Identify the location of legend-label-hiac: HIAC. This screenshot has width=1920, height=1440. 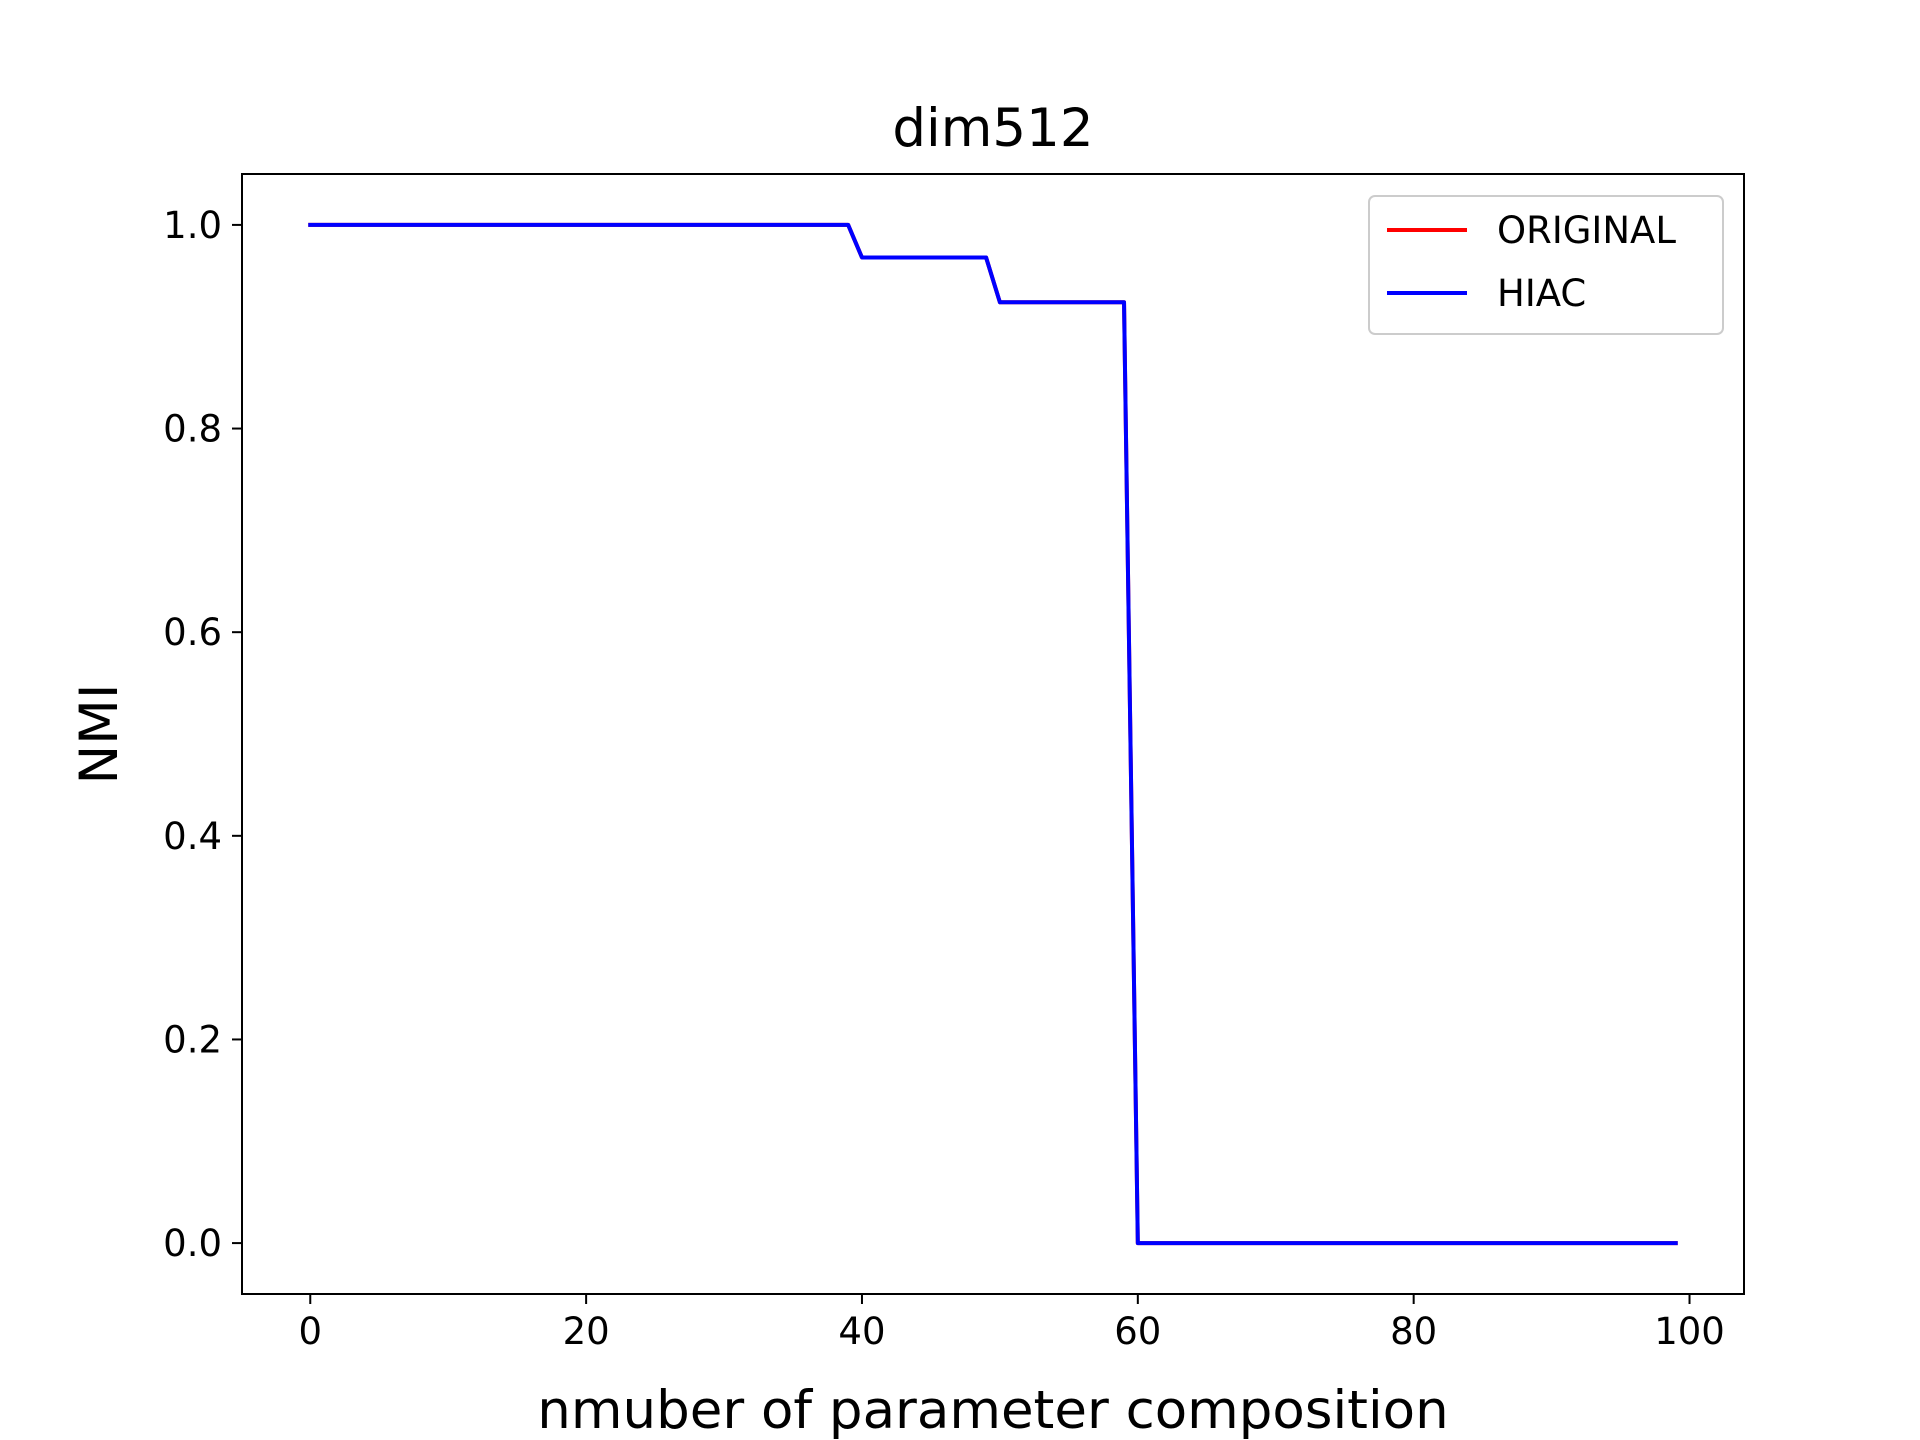
(1541, 293).